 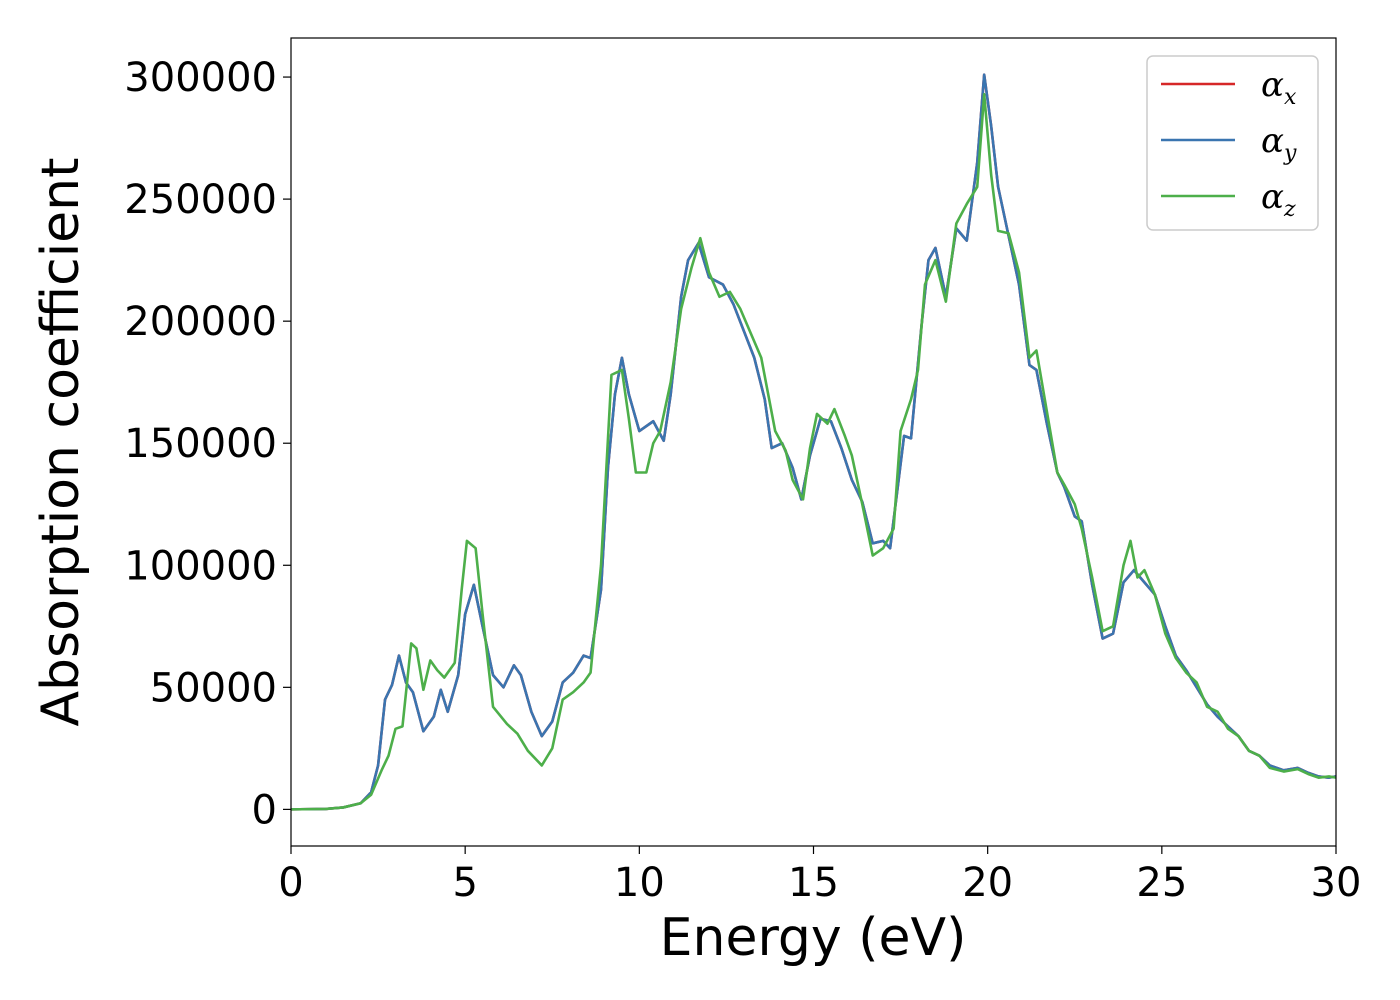 I want to click on x-tick-label: 15, so click(x=813, y=883).